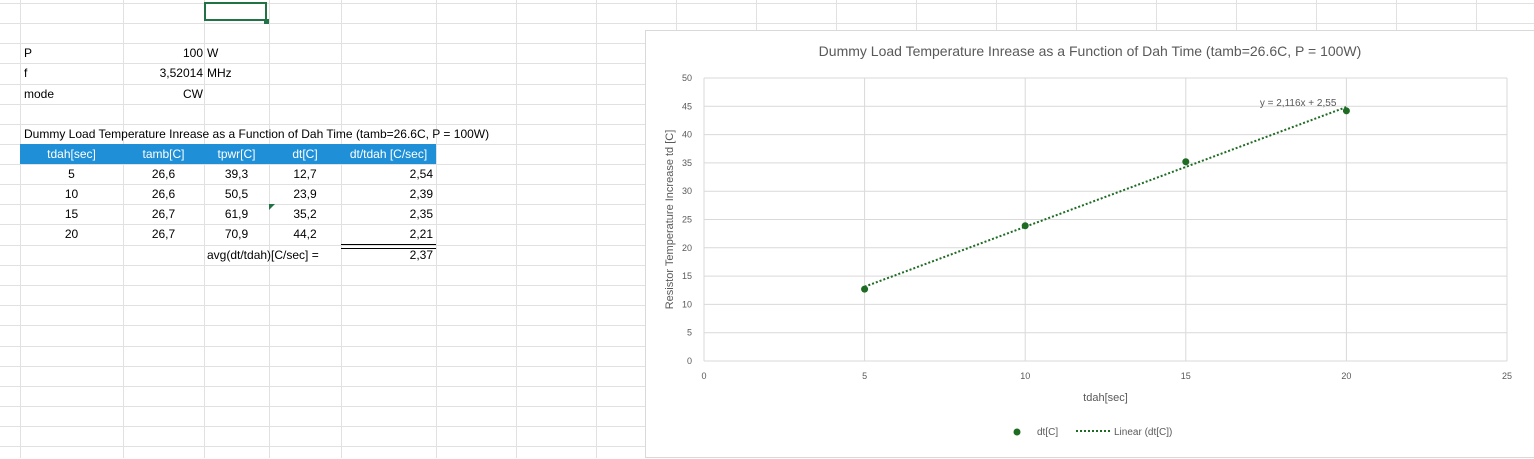 Image resolution: width=1534 pixels, height=459 pixels. Describe the element at coordinates (305, 174) in the screenshot. I see `table-cell: 12,7` at that location.